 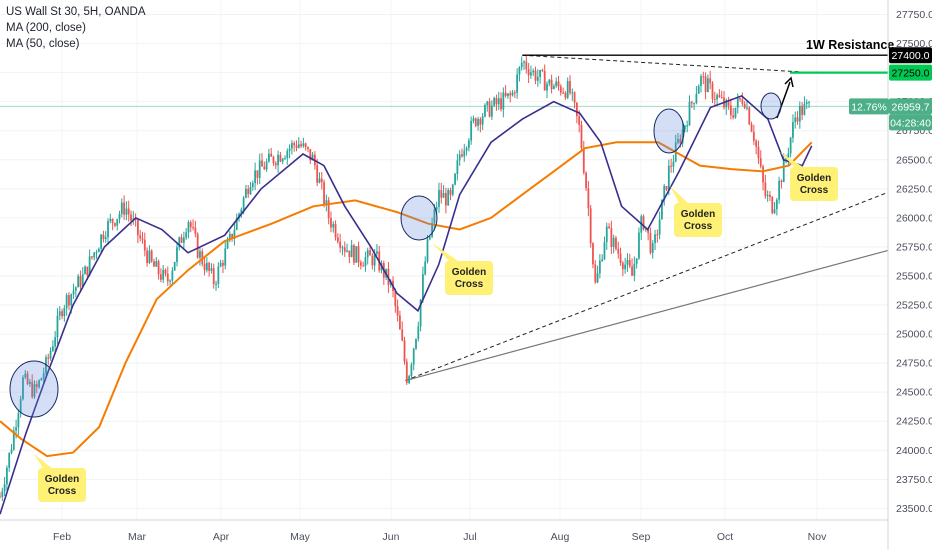 I want to click on x-tick-label: Feb, so click(x=62, y=537).